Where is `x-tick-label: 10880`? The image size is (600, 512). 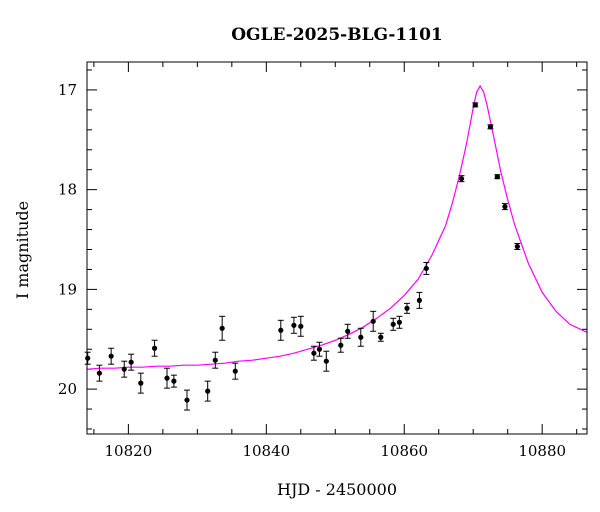 x-tick-label: 10880 is located at coordinates (542, 451).